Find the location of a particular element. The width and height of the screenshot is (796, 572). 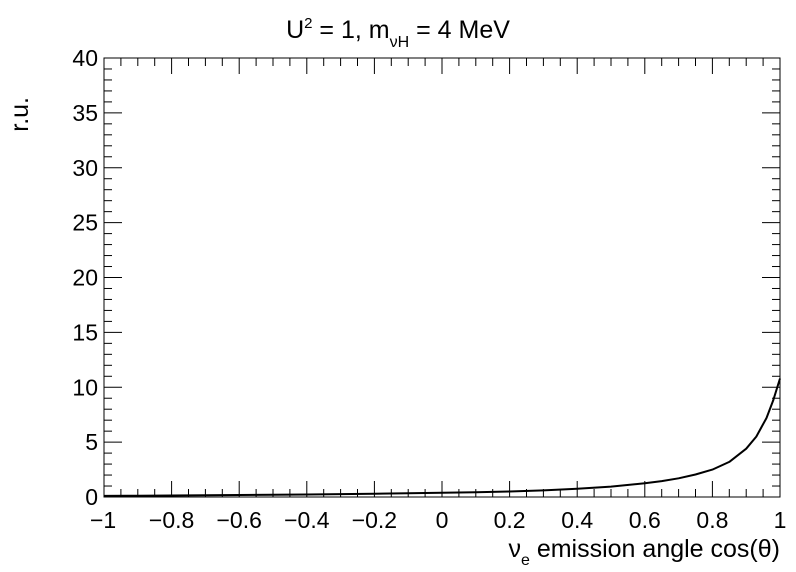

y-axis-label: r.u. is located at coordinates (20, 114).